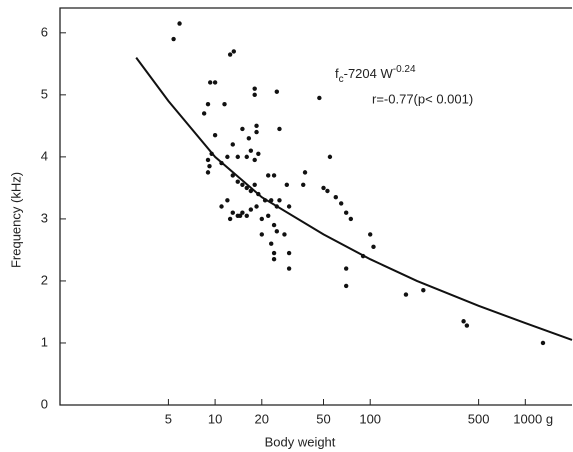  I want to click on y-tick-label: 3, so click(44, 217).